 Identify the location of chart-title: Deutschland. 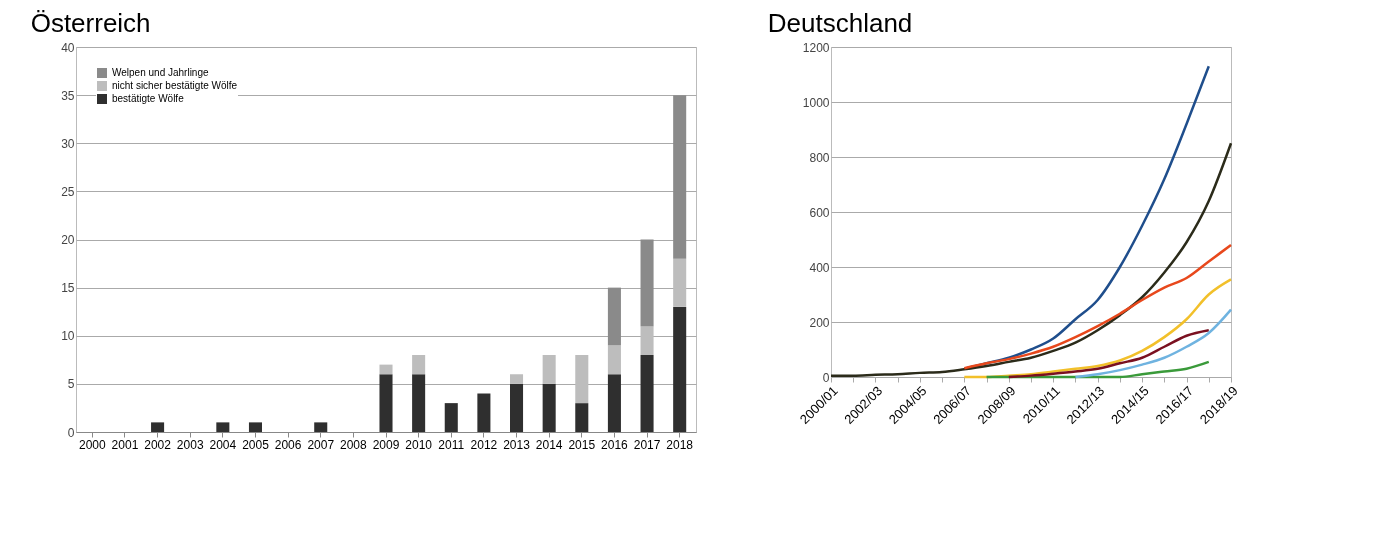
(840, 23).